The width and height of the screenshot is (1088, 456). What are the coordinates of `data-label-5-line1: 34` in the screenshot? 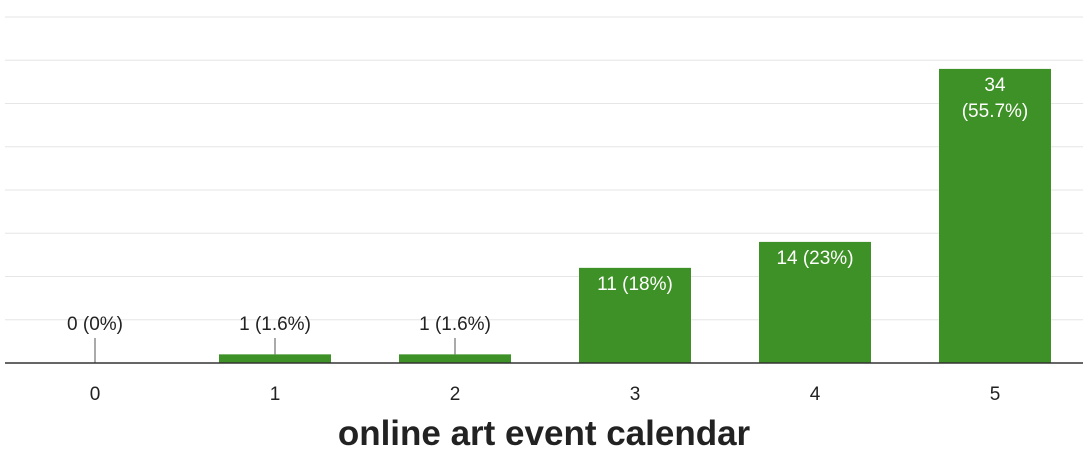 It's located at (995, 85).